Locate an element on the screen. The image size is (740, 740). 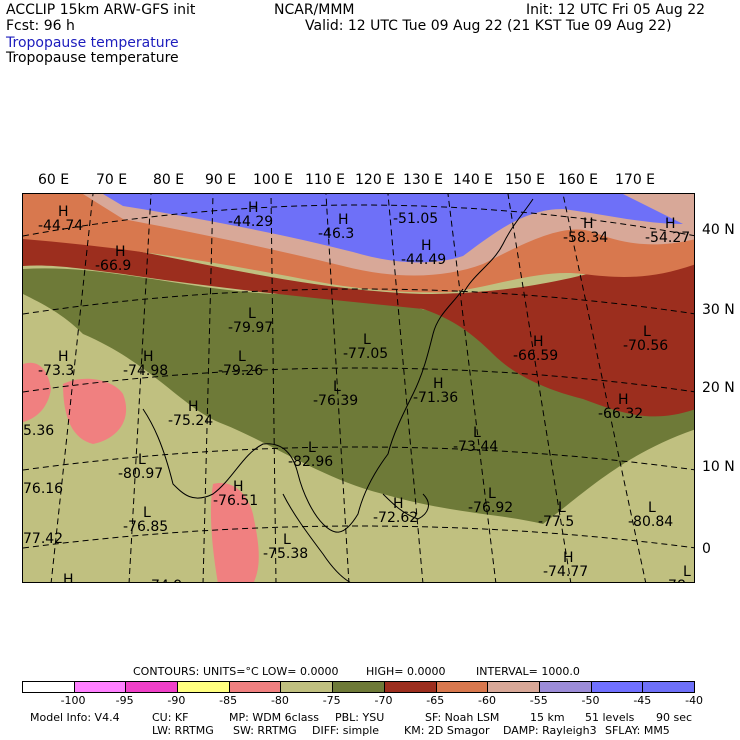
lat-label: 10 N is located at coordinates (718, 467).